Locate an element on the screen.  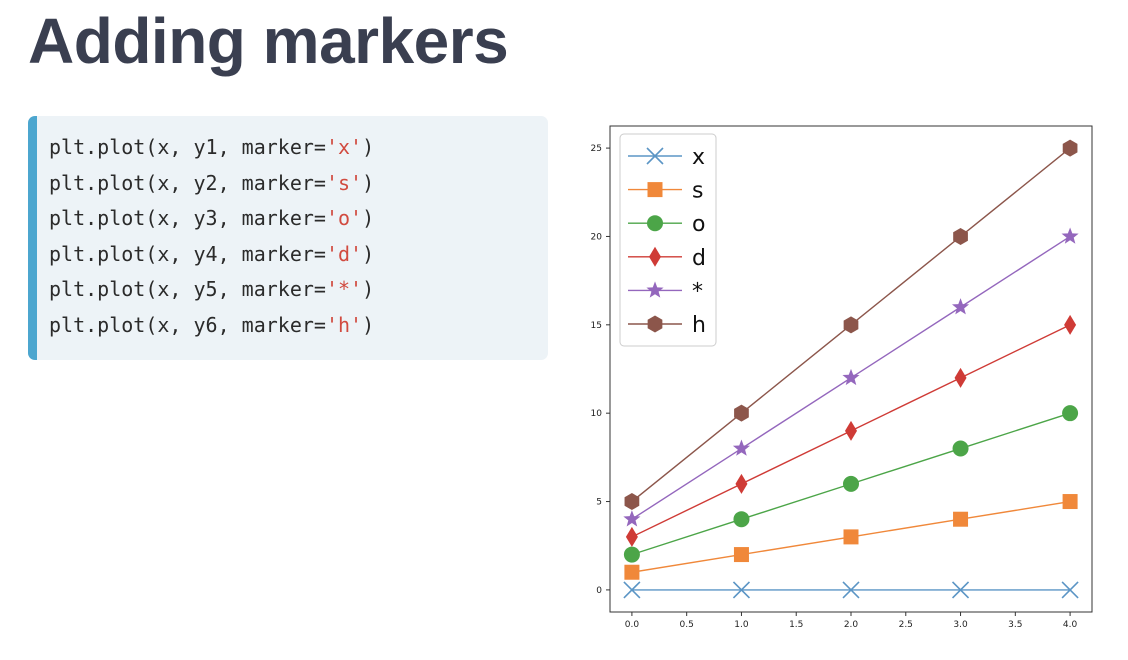
y-tick-label: 15 is located at coordinates (596, 326).